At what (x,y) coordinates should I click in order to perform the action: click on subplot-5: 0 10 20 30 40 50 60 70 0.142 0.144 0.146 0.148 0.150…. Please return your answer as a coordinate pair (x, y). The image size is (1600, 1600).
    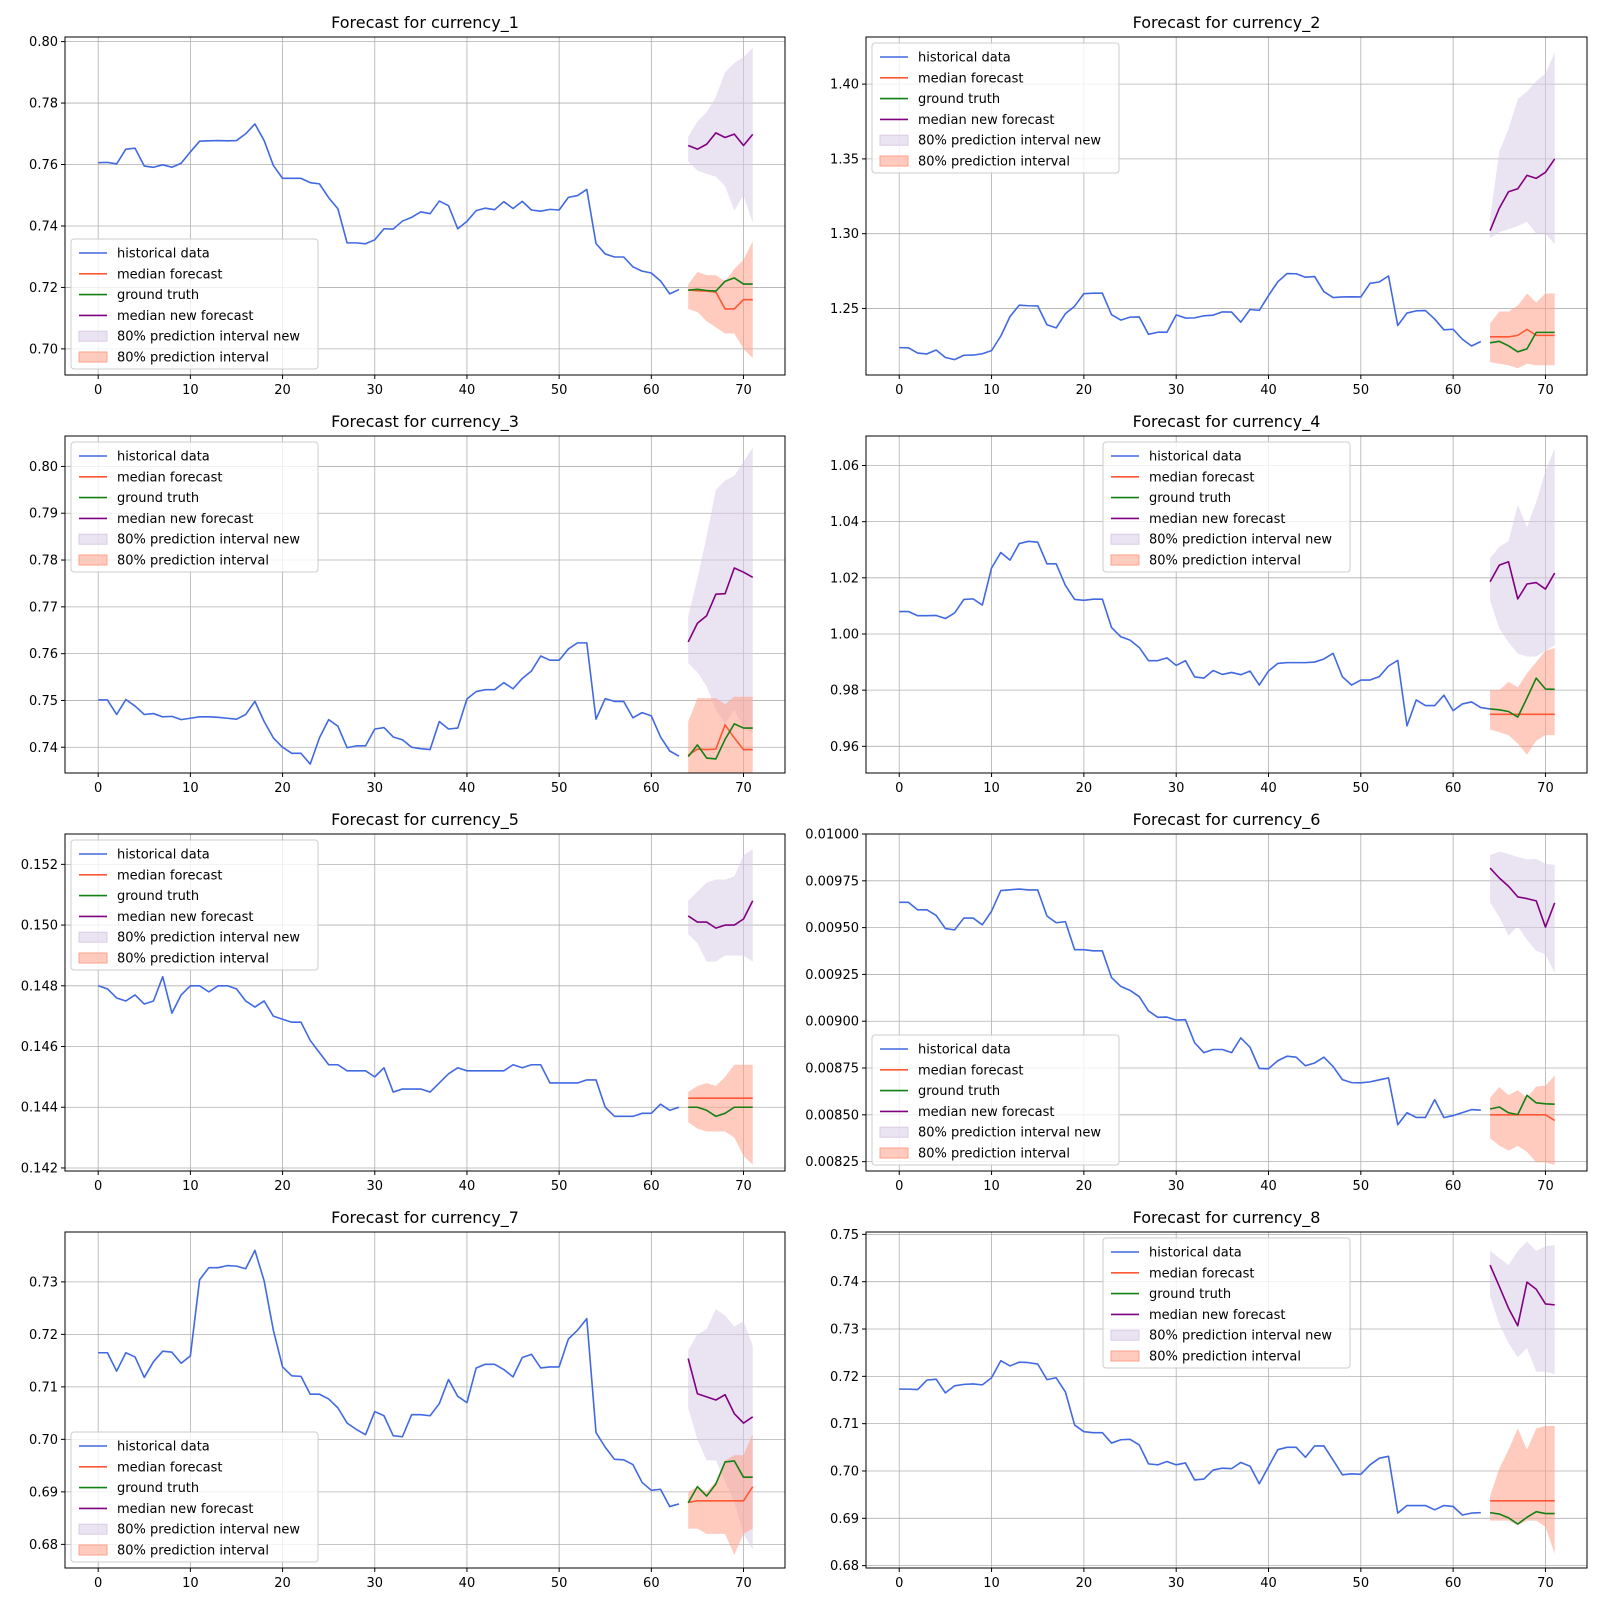
    Looking at the image, I should click on (403, 1002).